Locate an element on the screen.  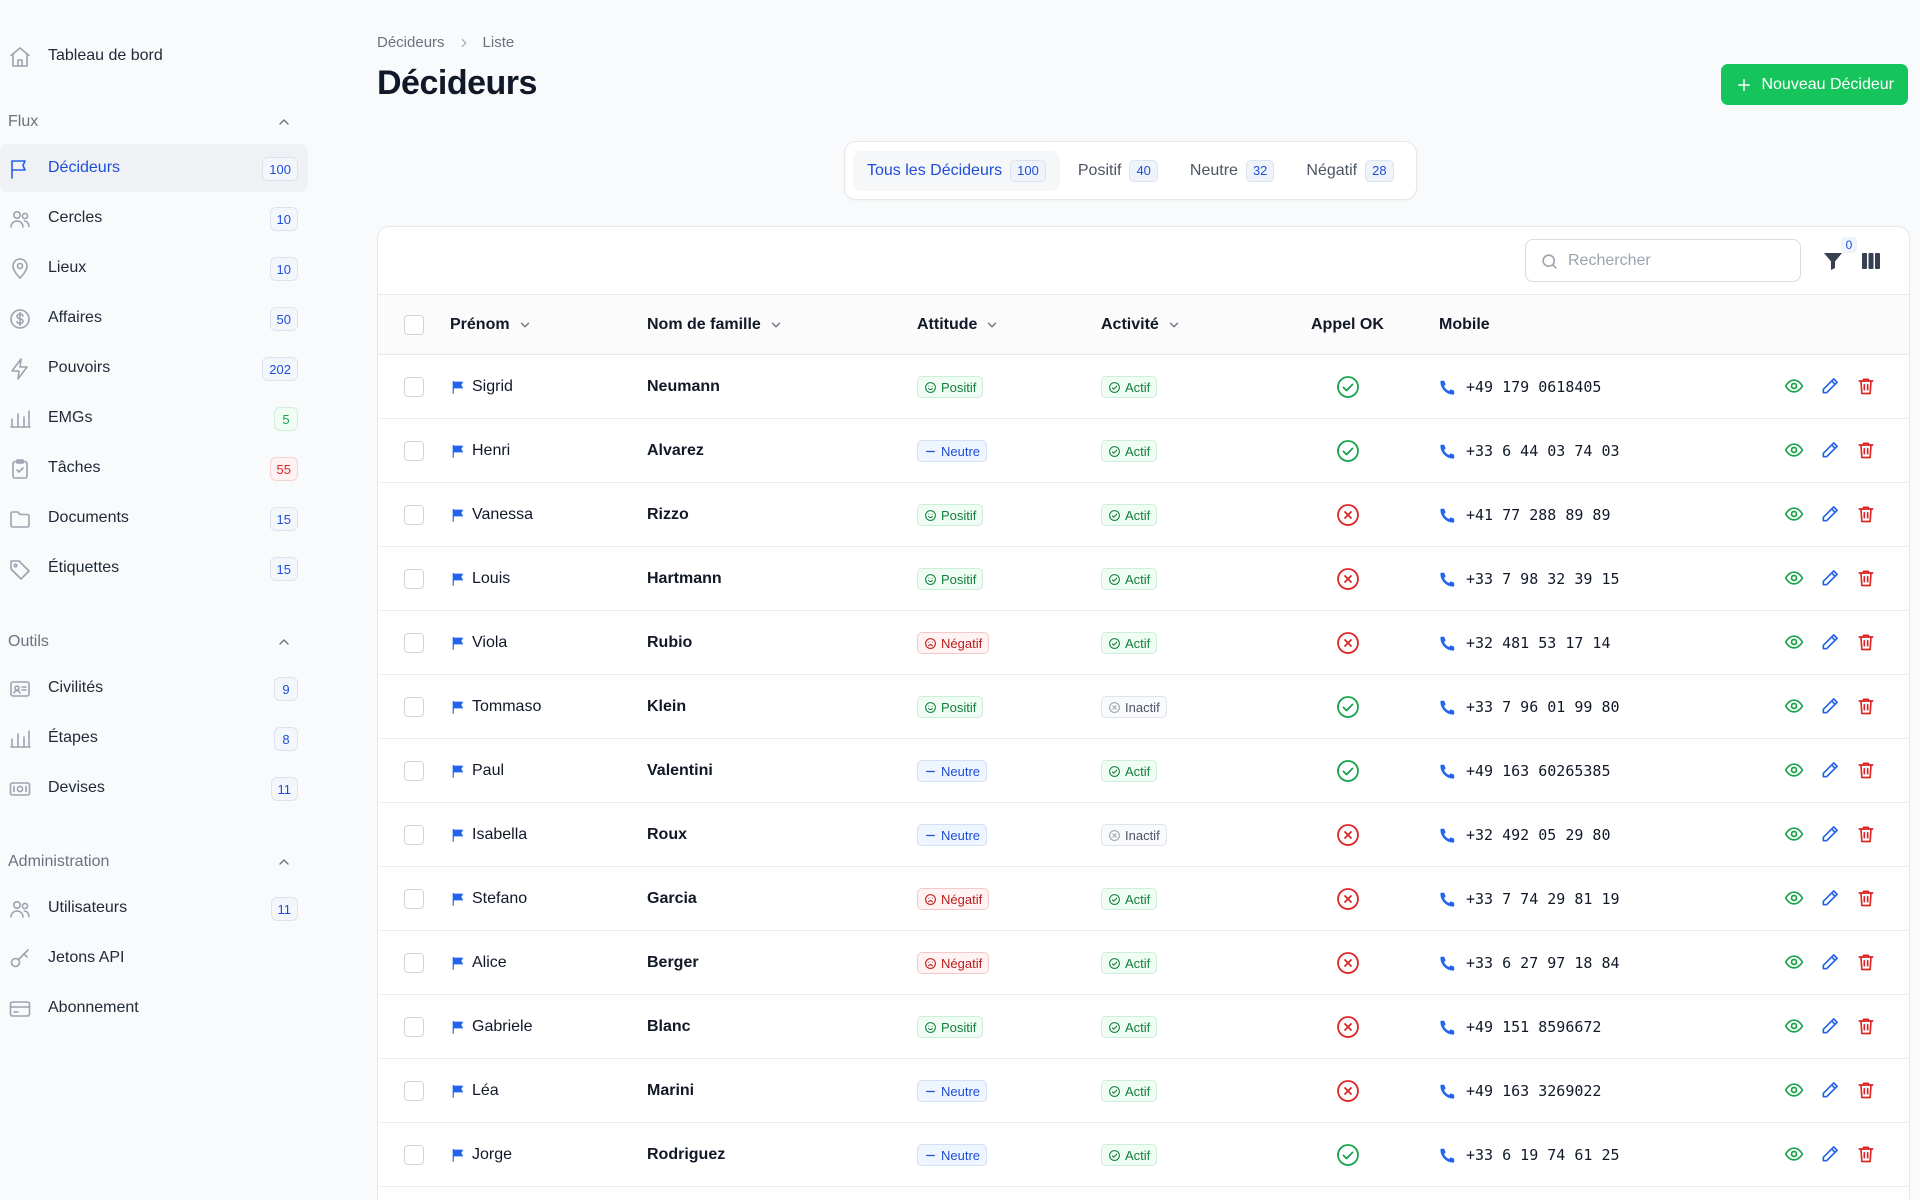
tab-negatif: Négatif 28 is located at coordinates (1349, 171).